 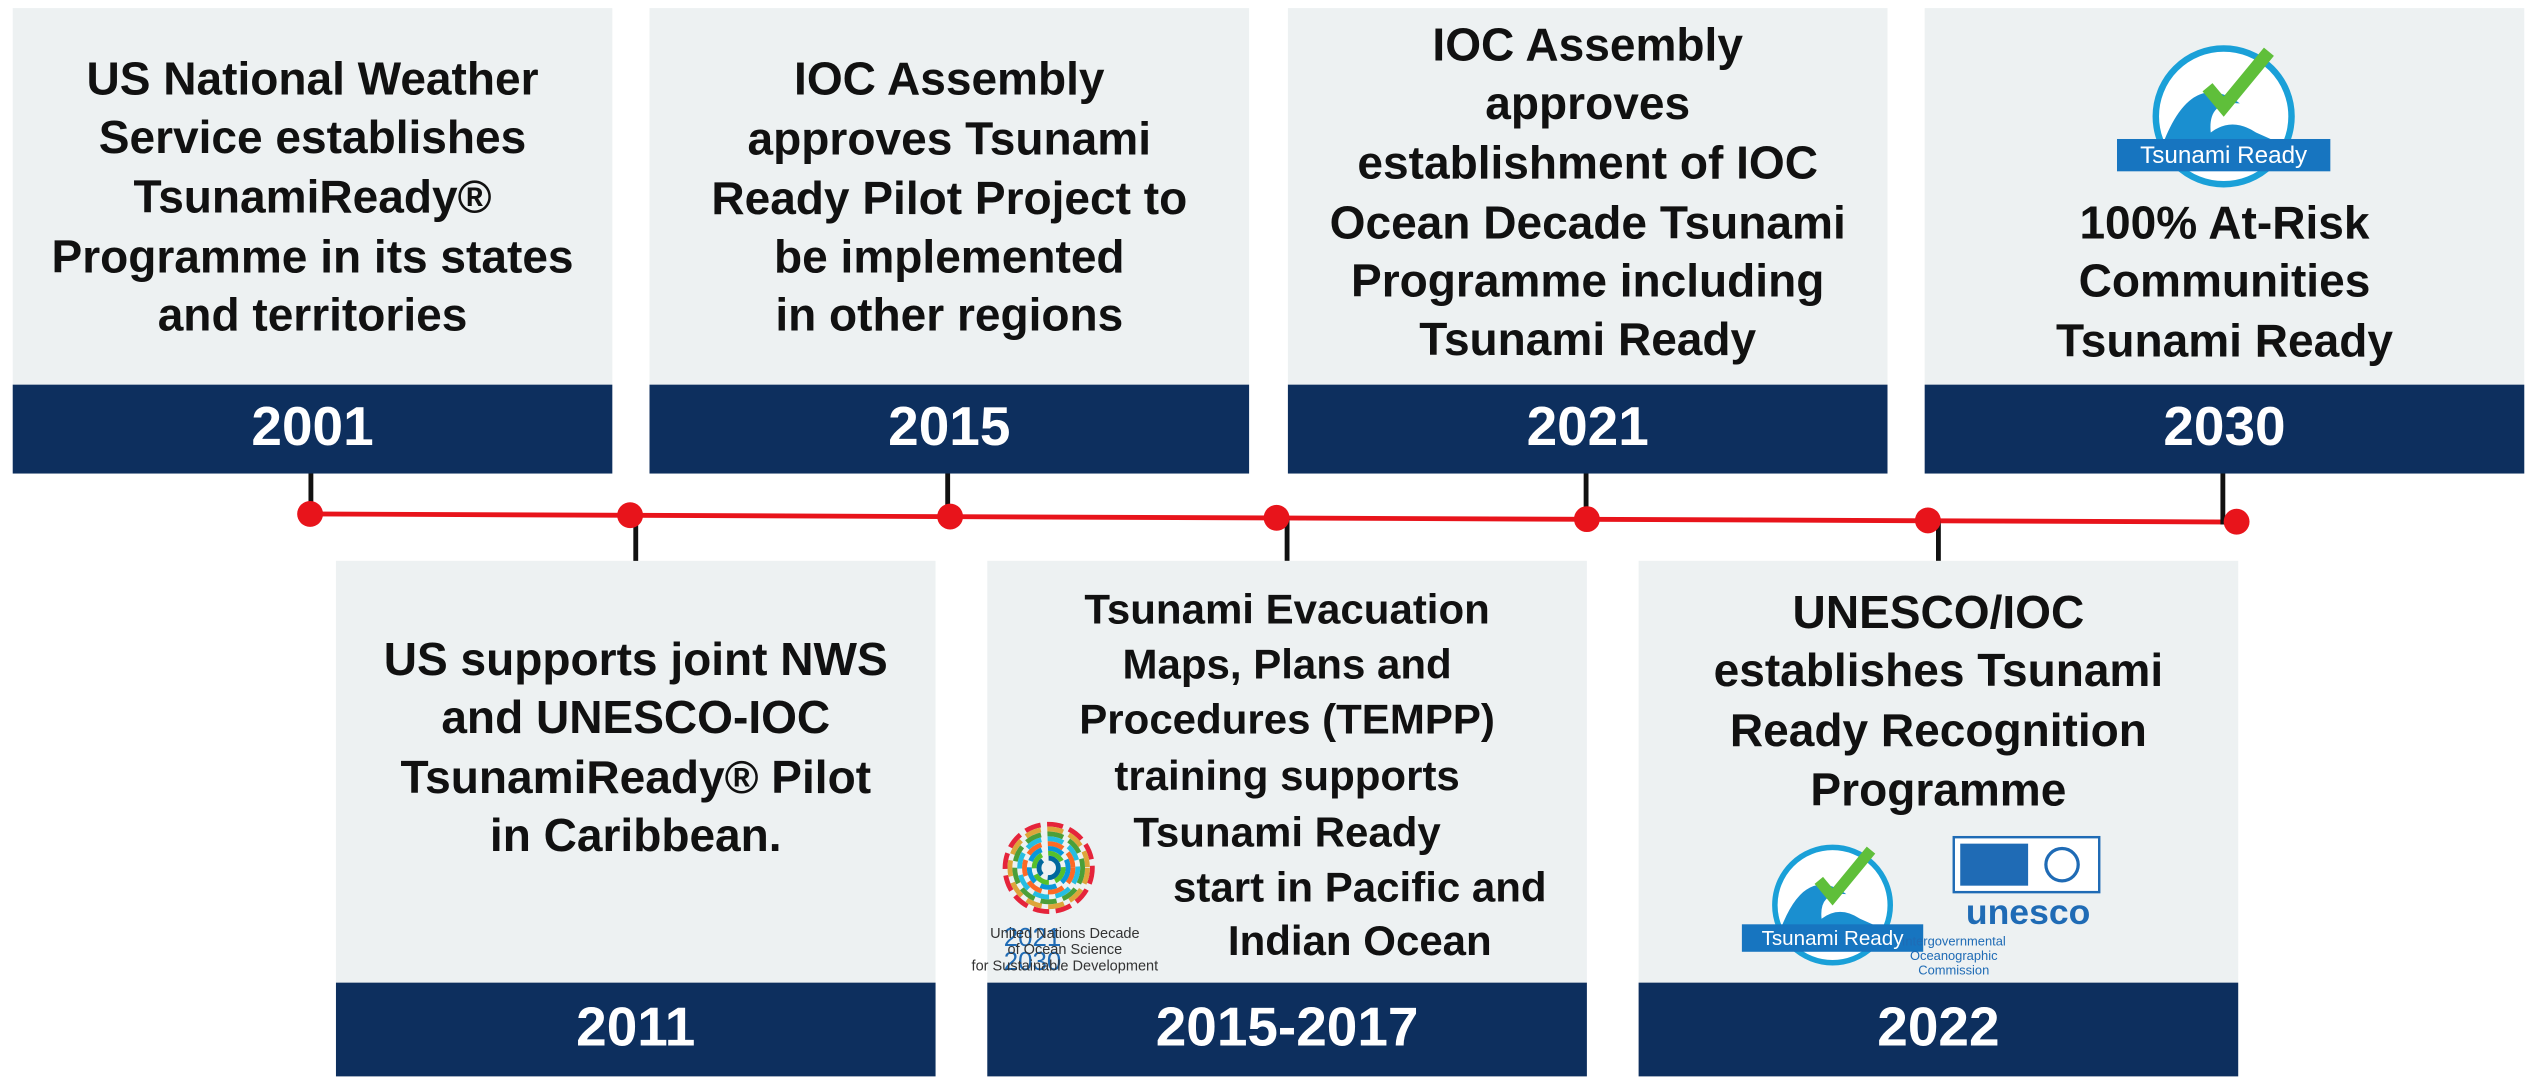 I want to click on event-year: 2011, so click(x=635, y=1027).